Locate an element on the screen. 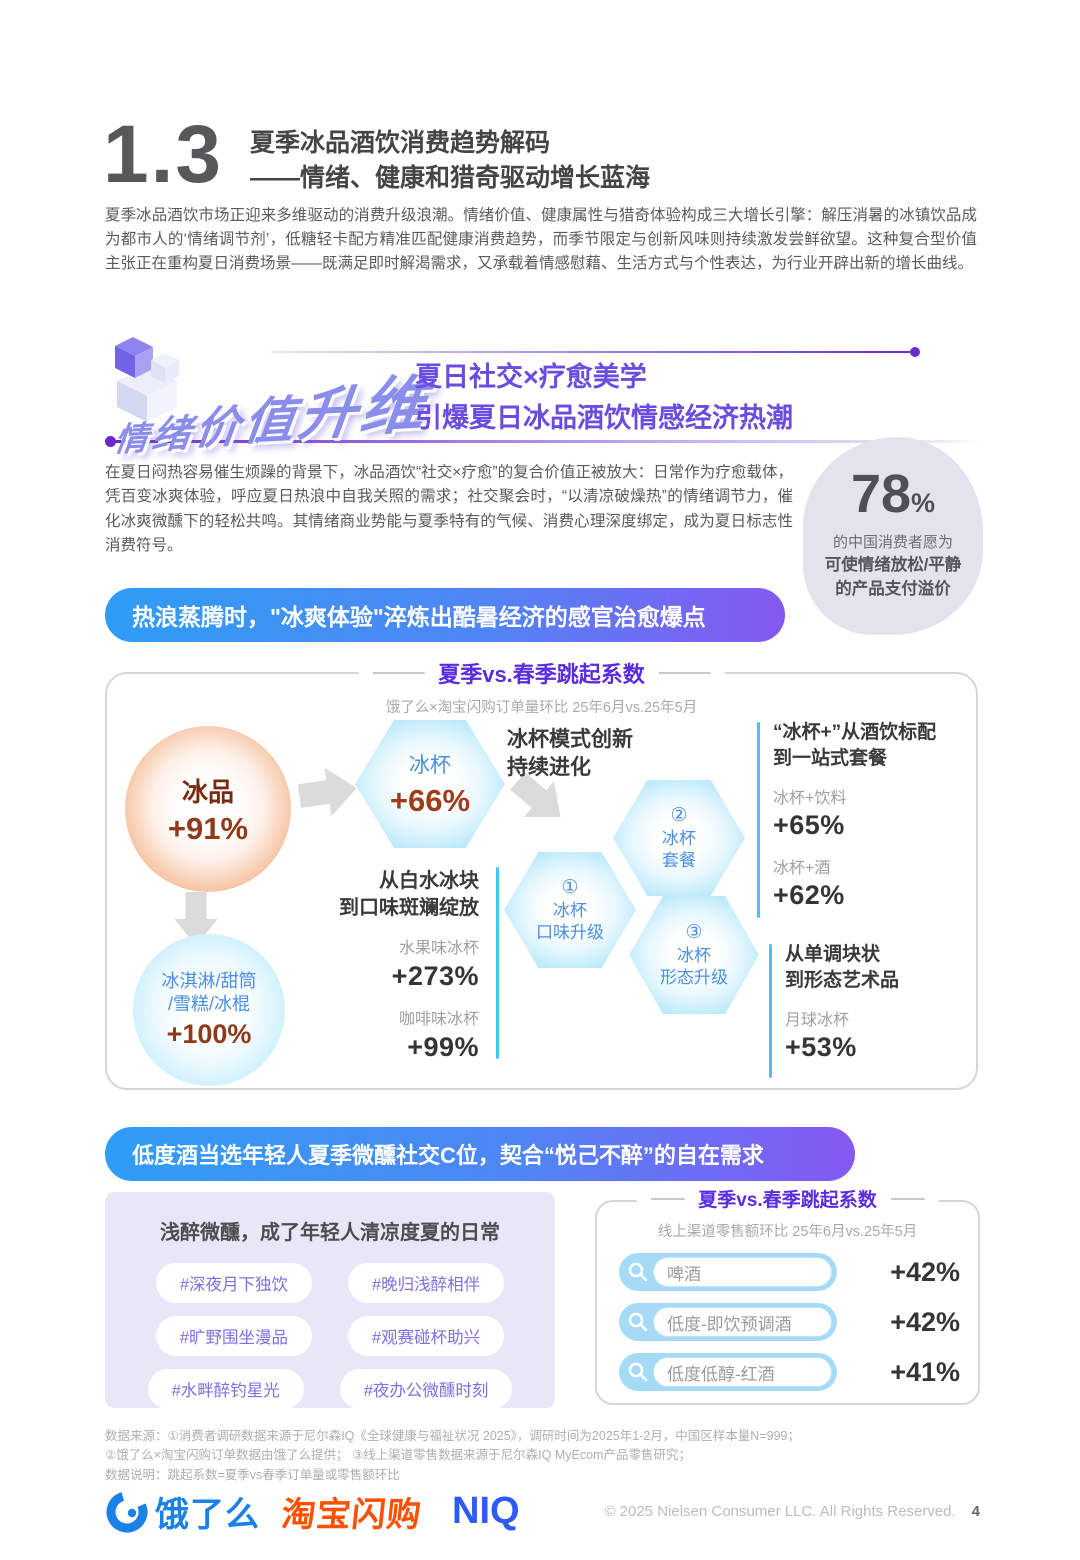 This screenshot has width=1080, height=1560. hexagon-number: ① is located at coordinates (570, 887).